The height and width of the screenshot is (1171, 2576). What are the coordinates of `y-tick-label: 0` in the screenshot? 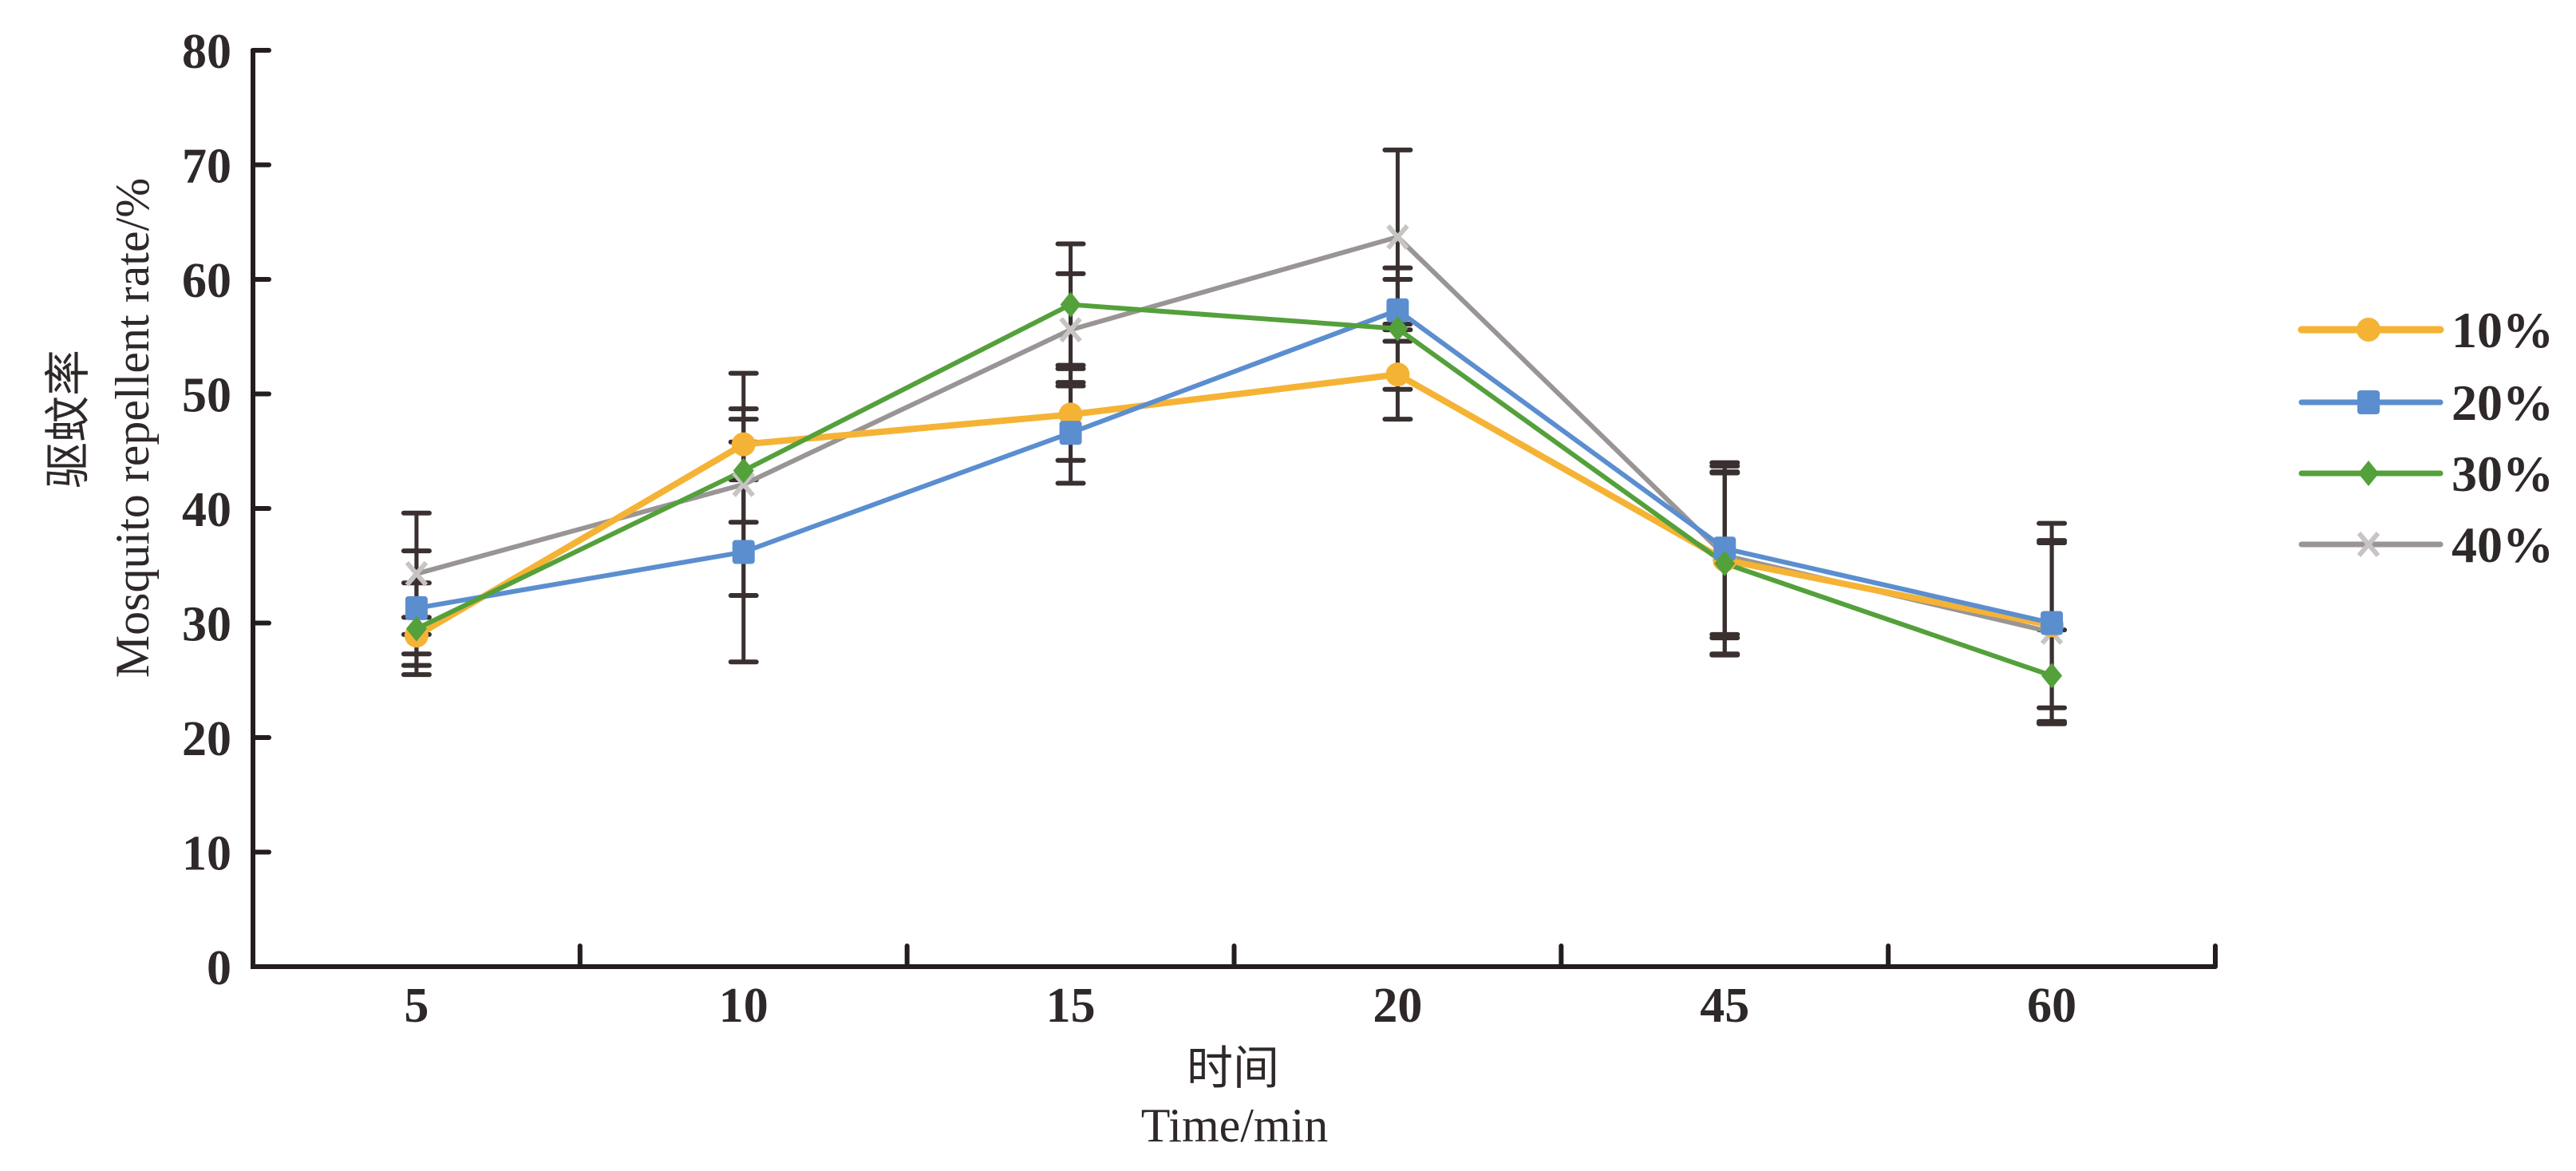 It's located at (219, 968).